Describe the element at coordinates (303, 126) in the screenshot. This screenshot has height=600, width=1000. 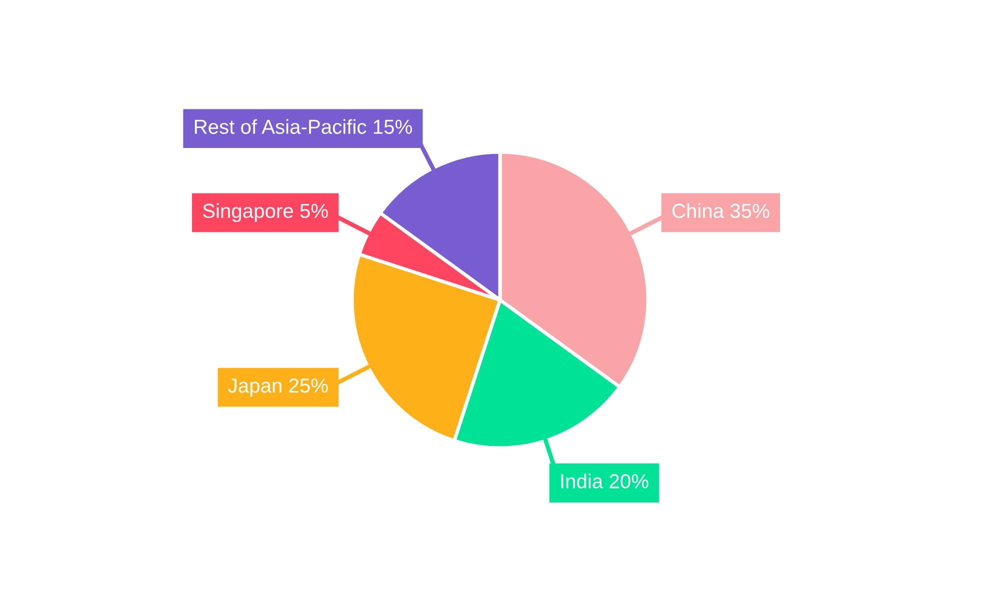
I see `slice-label: Rest of Asia-Pacific 15%` at that location.